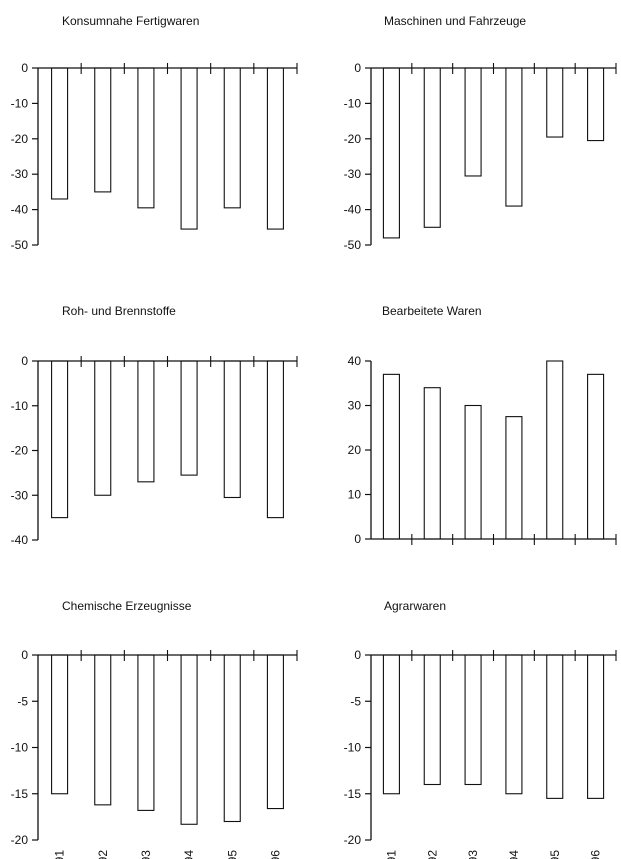  Describe the element at coordinates (355, 361) in the screenshot. I see `y-tick-label: 40` at that location.